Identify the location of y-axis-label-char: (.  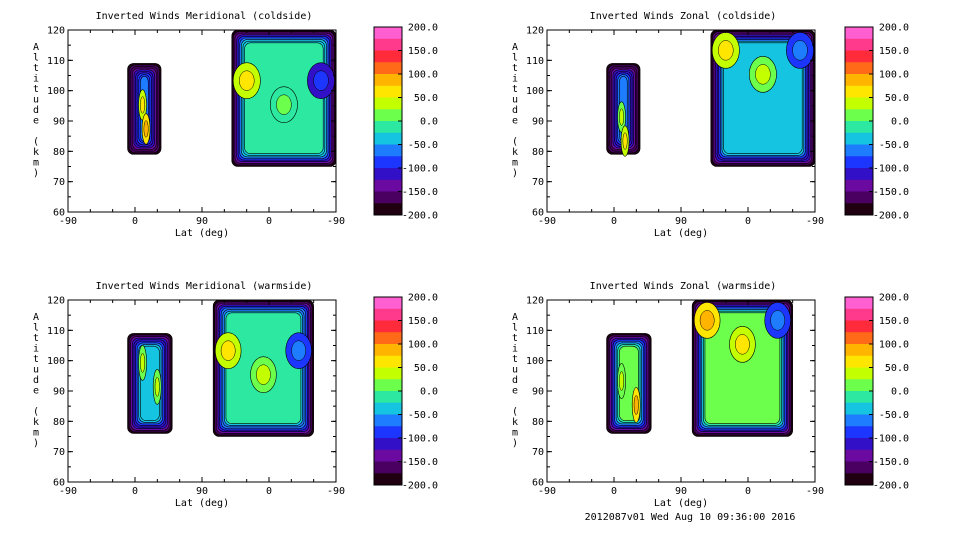
(36, 412).